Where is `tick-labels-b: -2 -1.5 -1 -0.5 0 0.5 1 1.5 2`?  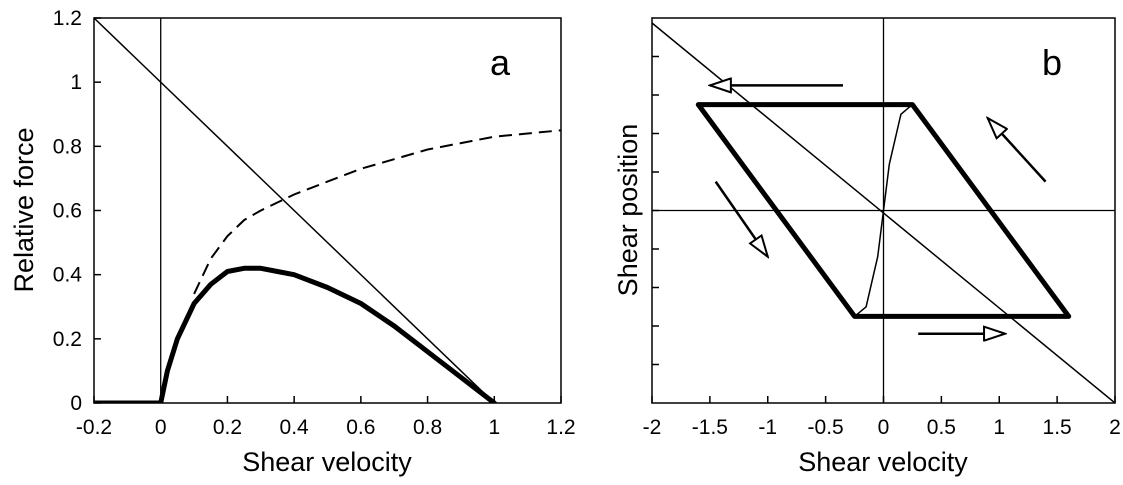 tick-labels-b: -2 -1.5 -1 -0.5 0 0.5 1 1.5 2 is located at coordinates (882, 427).